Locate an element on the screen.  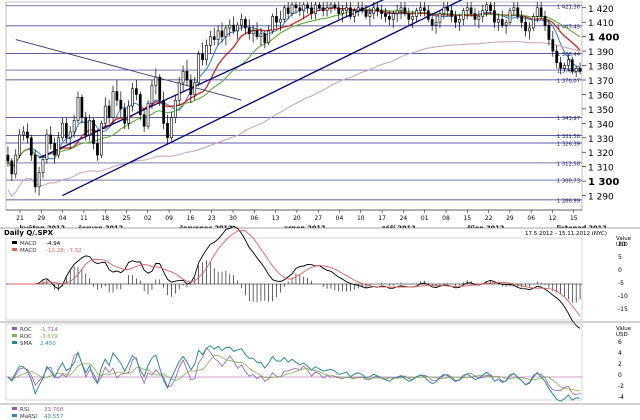
y-tick-label: 1 380 is located at coordinates (601, 68).